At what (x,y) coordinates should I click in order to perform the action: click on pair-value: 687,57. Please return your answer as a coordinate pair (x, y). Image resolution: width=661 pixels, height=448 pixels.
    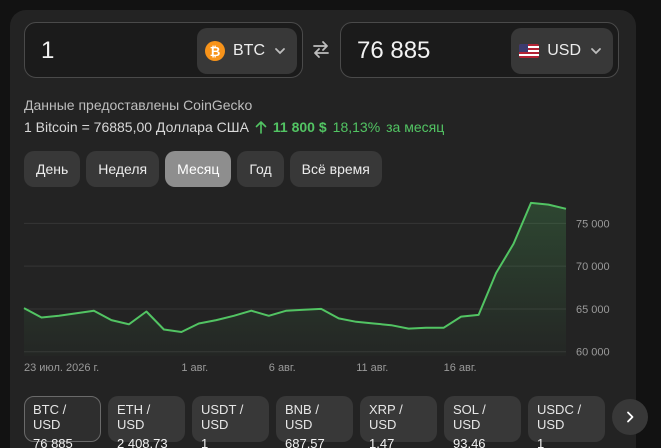
    Looking at the image, I should click on (305, 442).